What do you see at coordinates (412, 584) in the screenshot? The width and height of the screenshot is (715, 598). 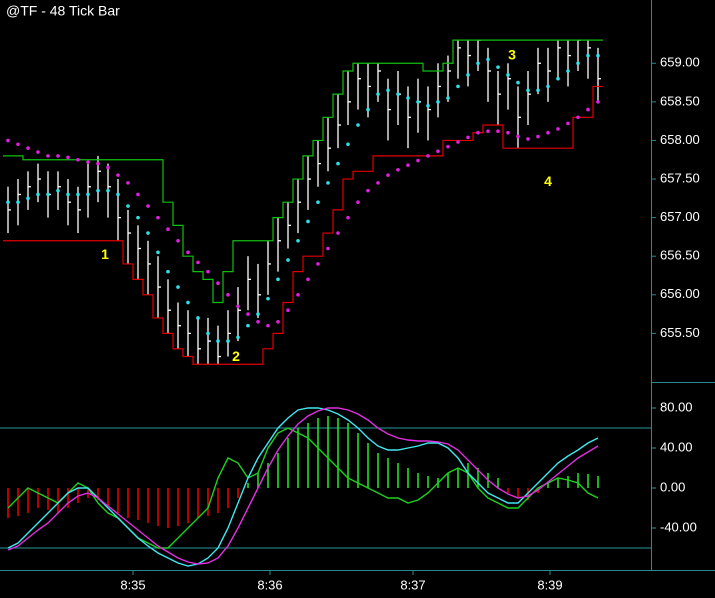 I see `x-tick-label: 8:37` at bounding box center [412, 584].